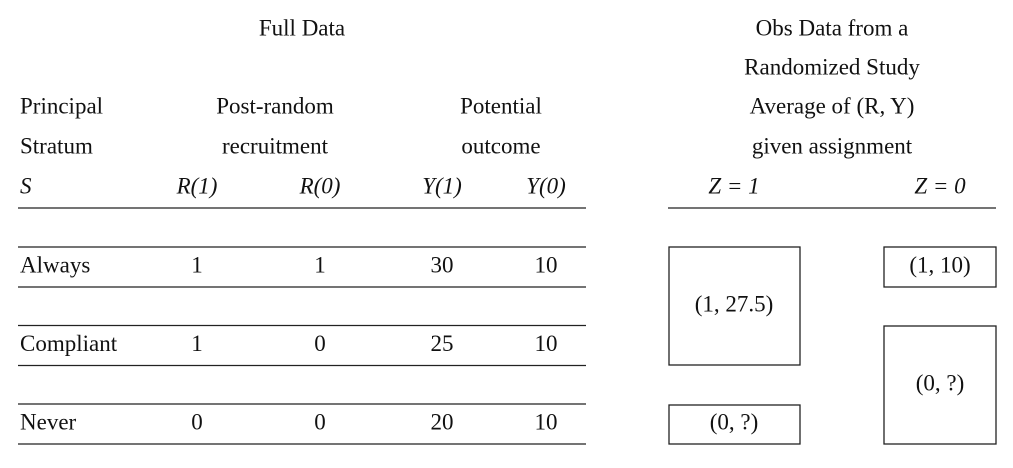 The width and height of the screenshot is (1013, 468). I want to click on column-header: Stratum, so click(56, 145).